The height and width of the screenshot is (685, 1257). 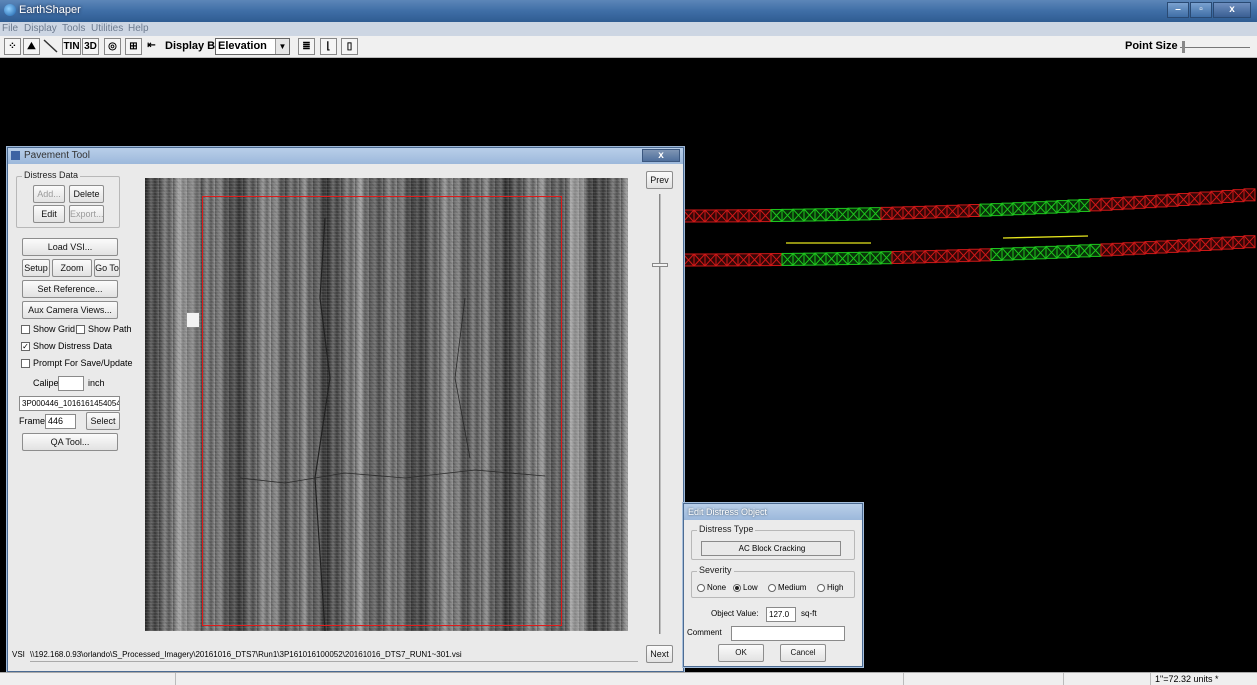 I want to click on frame-slider-thumb, so click(x=660, y=265).